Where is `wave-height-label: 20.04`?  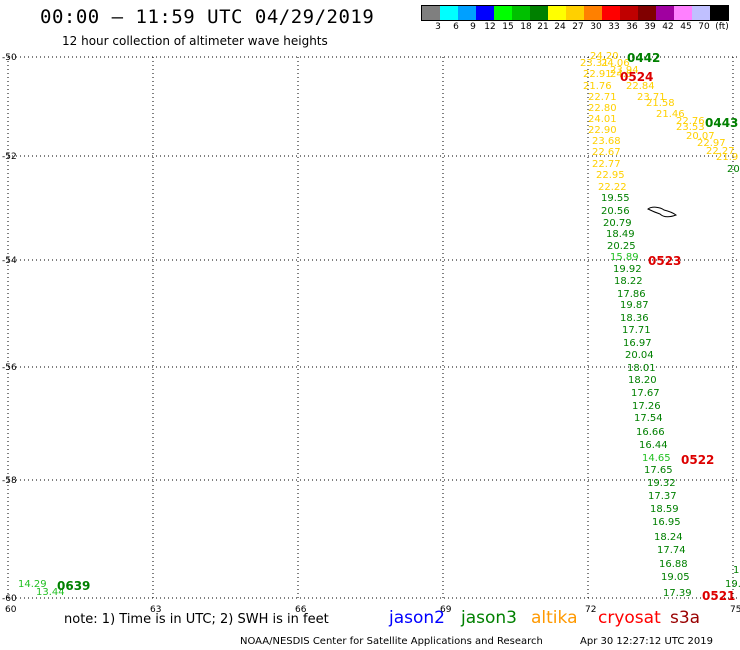 wave-height-label: 20.04 is located at coordinates (639, 355).